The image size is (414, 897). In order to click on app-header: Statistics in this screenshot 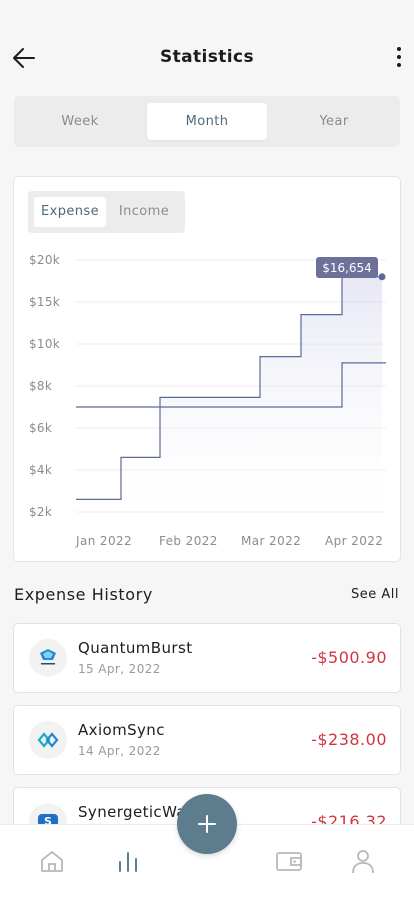, I will do `click(207, 50)`.